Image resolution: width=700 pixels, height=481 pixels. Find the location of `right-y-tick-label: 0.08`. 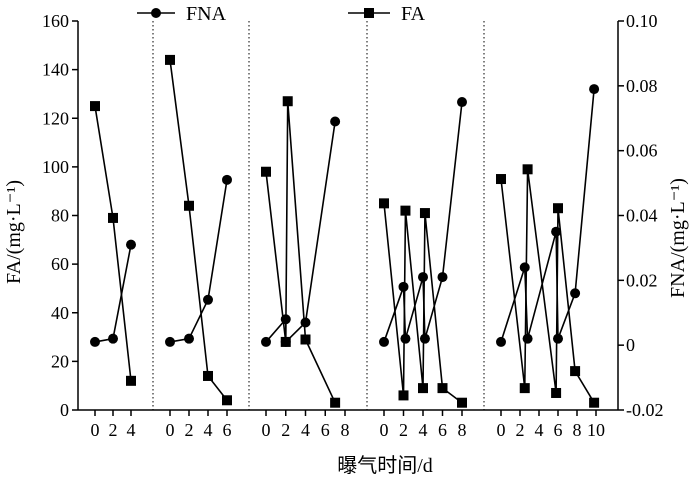

right-y-tick-label: 0.08 is located at coordinates (642, 86).